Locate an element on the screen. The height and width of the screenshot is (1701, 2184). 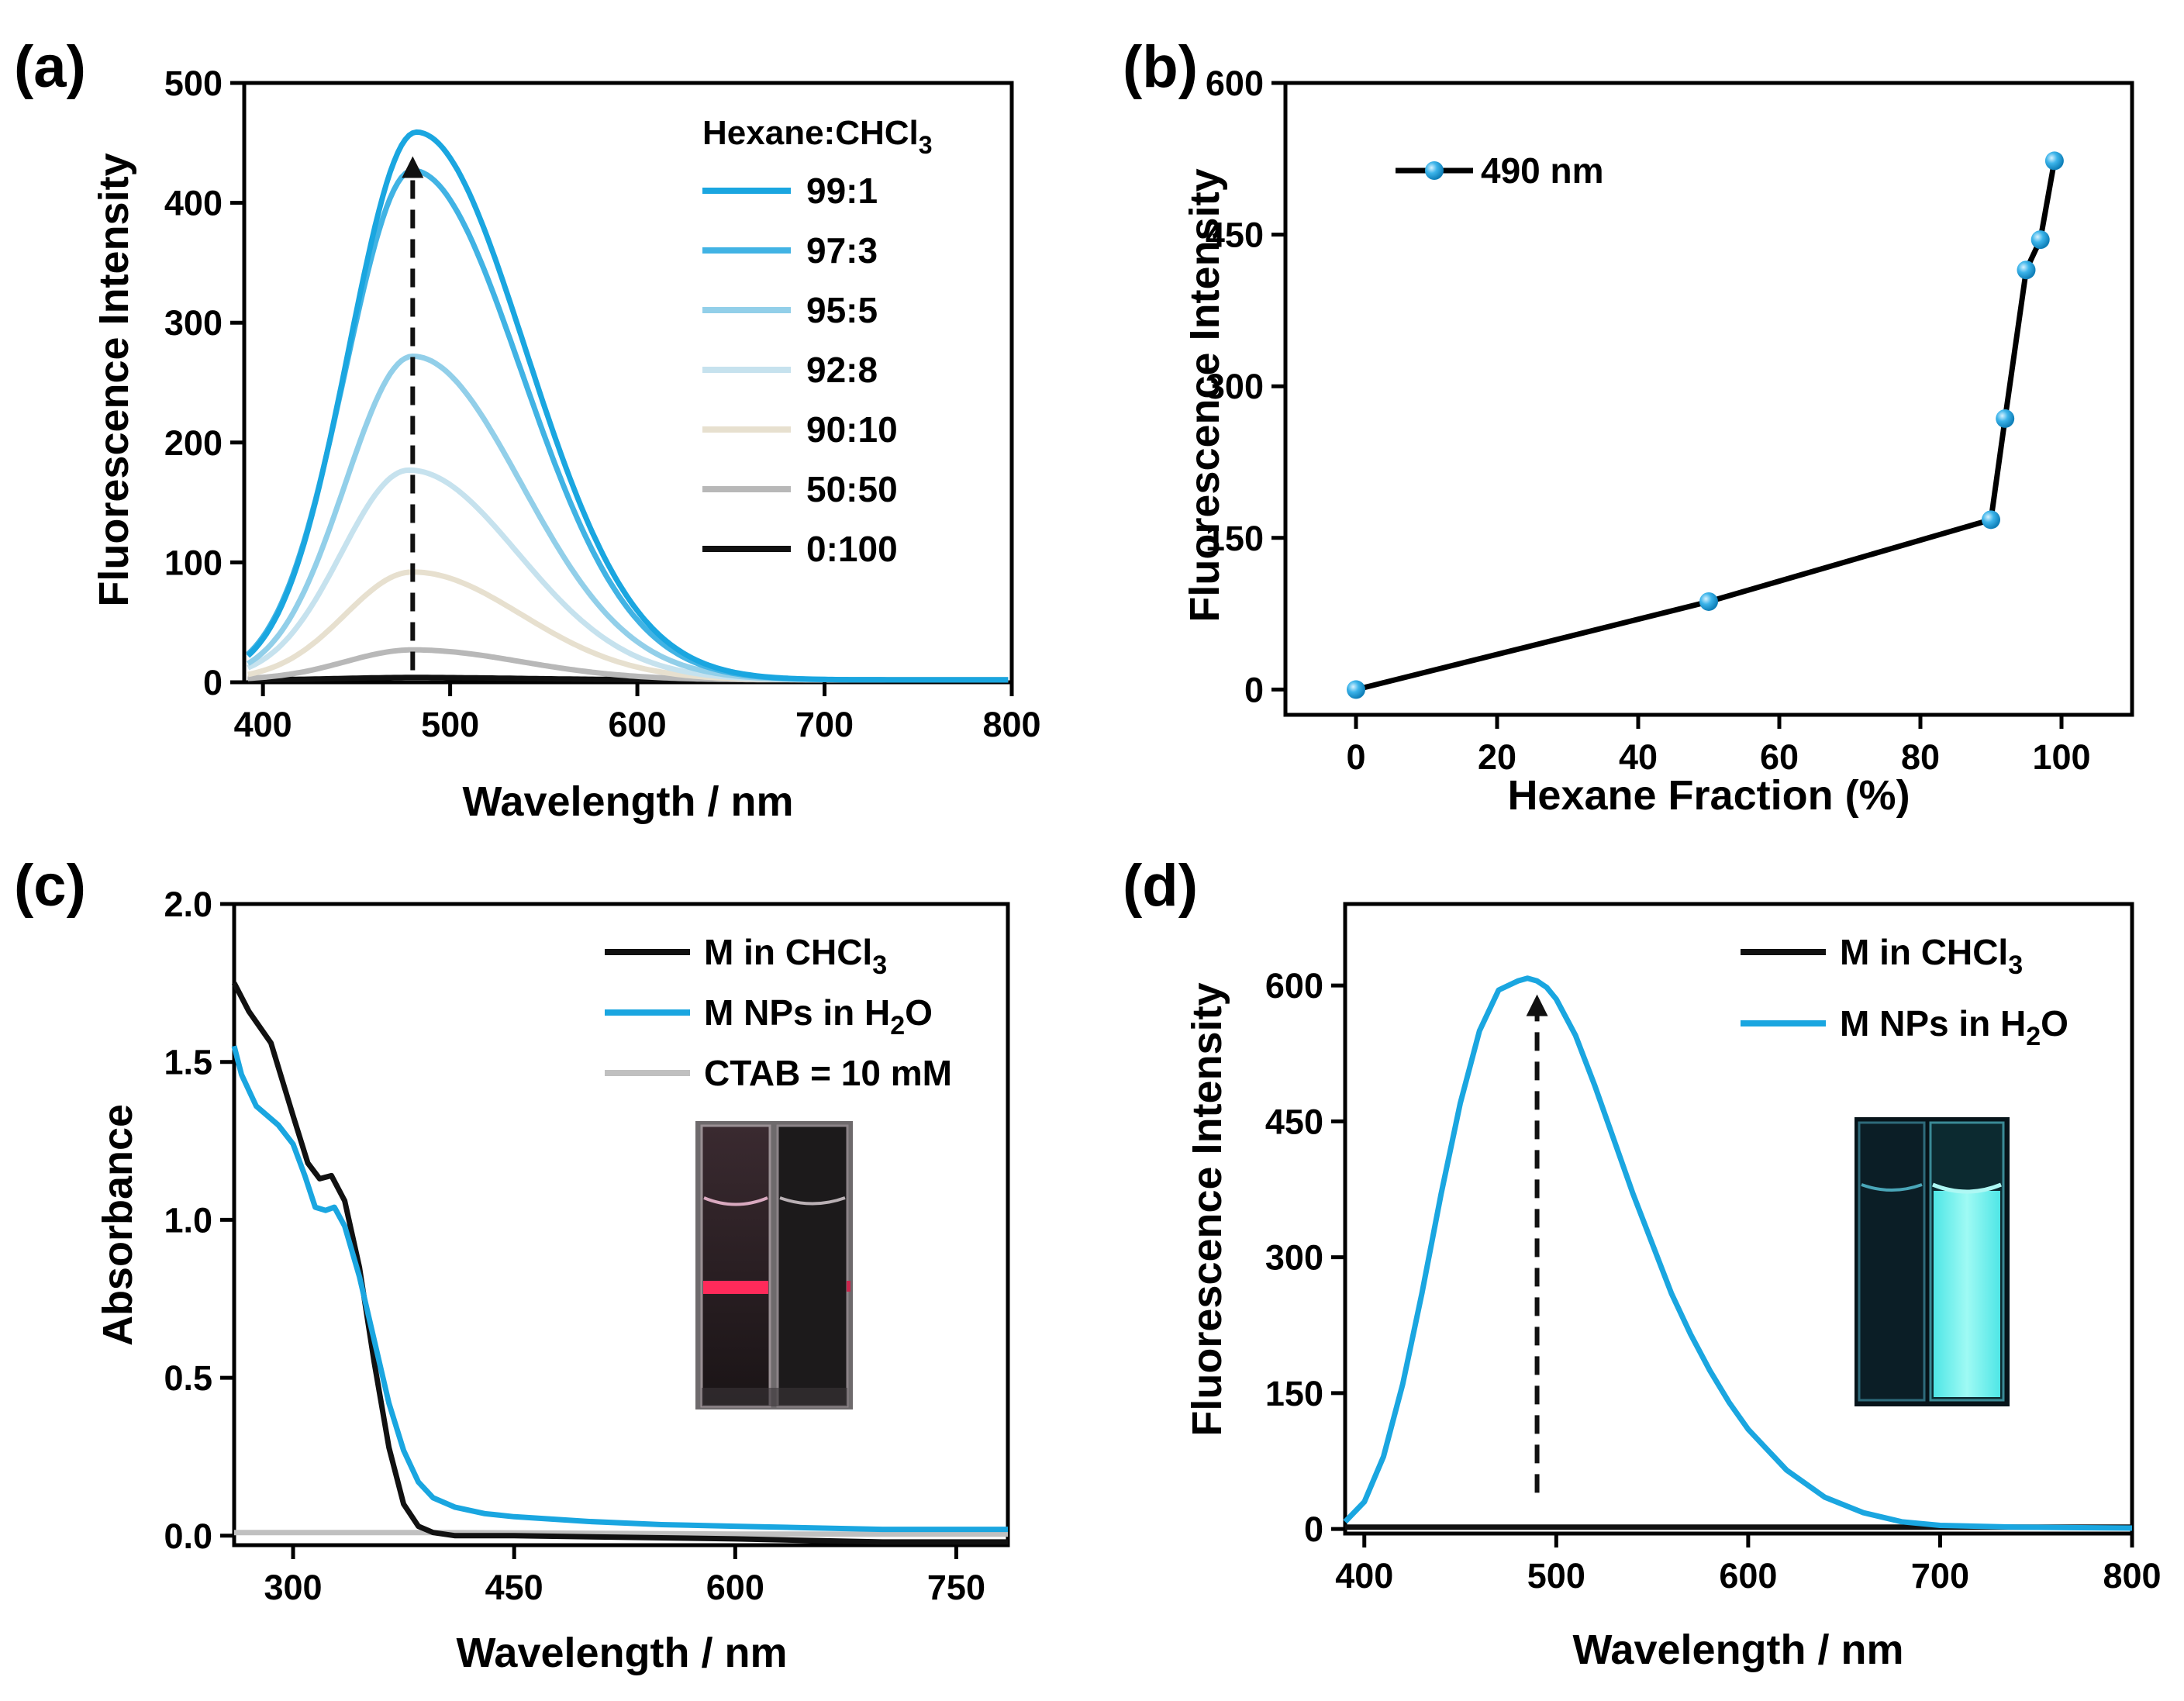
panel-c-laser-beam-edge is located at coordinates (849, 1286).